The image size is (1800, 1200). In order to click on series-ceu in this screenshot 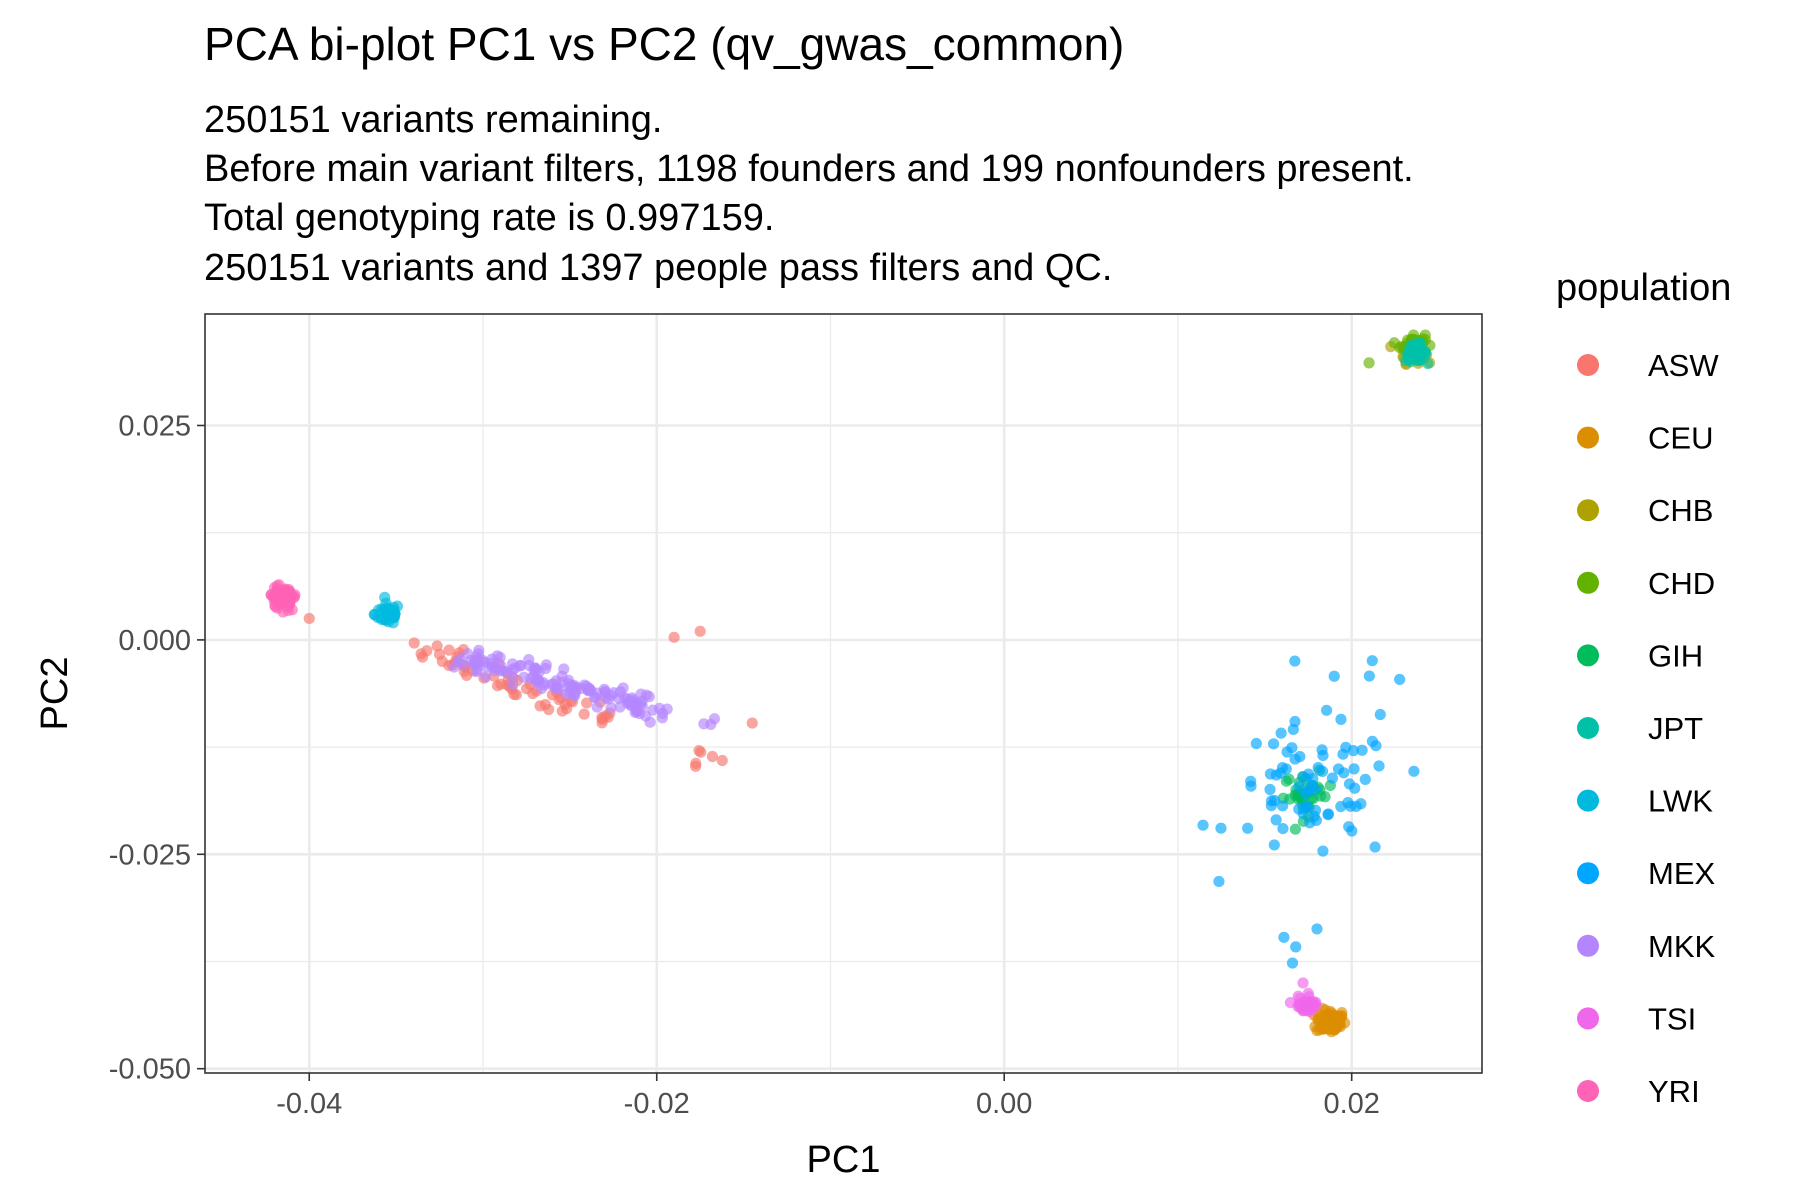, I will do `click(1329, 1020)`.